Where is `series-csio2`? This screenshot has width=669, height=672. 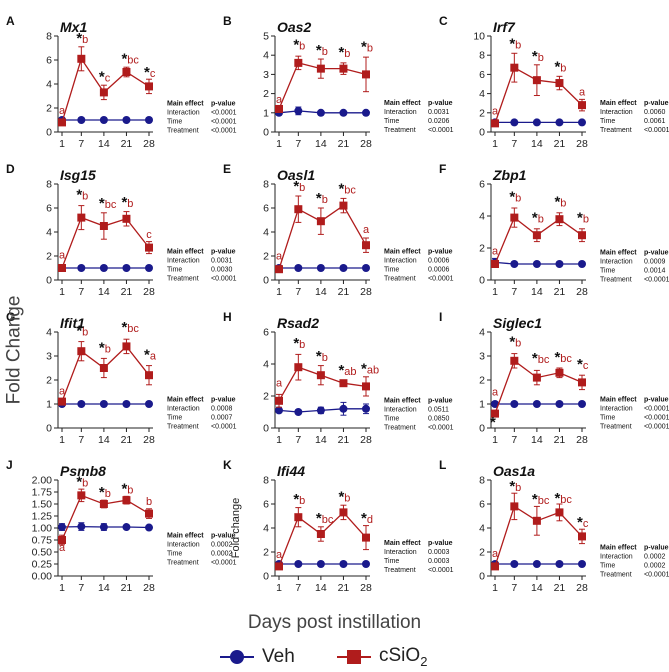
series-csio2 is located at coordinates (322, 84).